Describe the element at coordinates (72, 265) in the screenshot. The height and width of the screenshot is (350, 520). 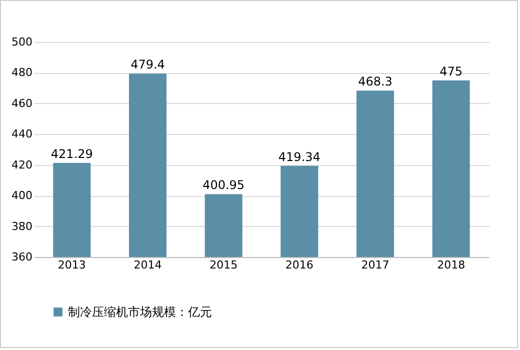
I see `x-tick-label: 2013` at that location.